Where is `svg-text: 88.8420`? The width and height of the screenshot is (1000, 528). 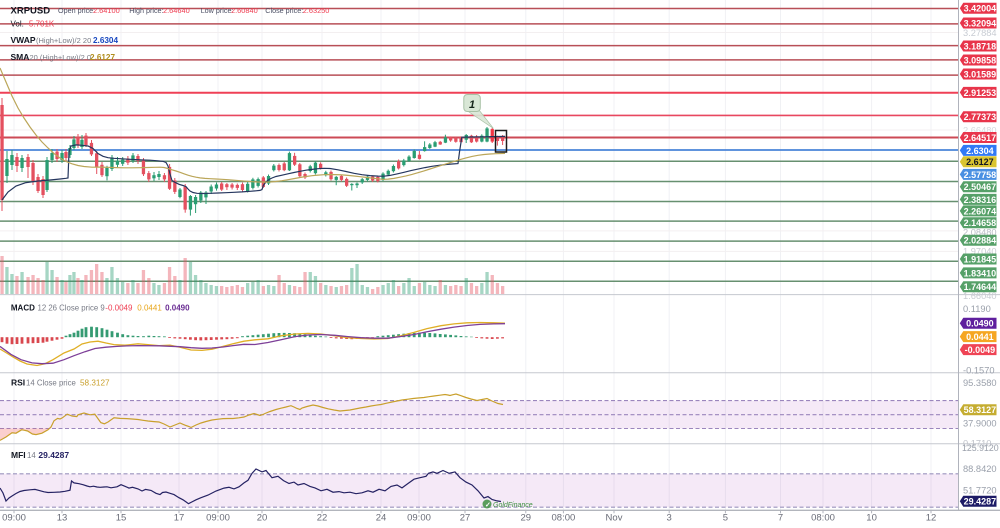 svg-text: 88.8420 is located at coordinates (980, 469).